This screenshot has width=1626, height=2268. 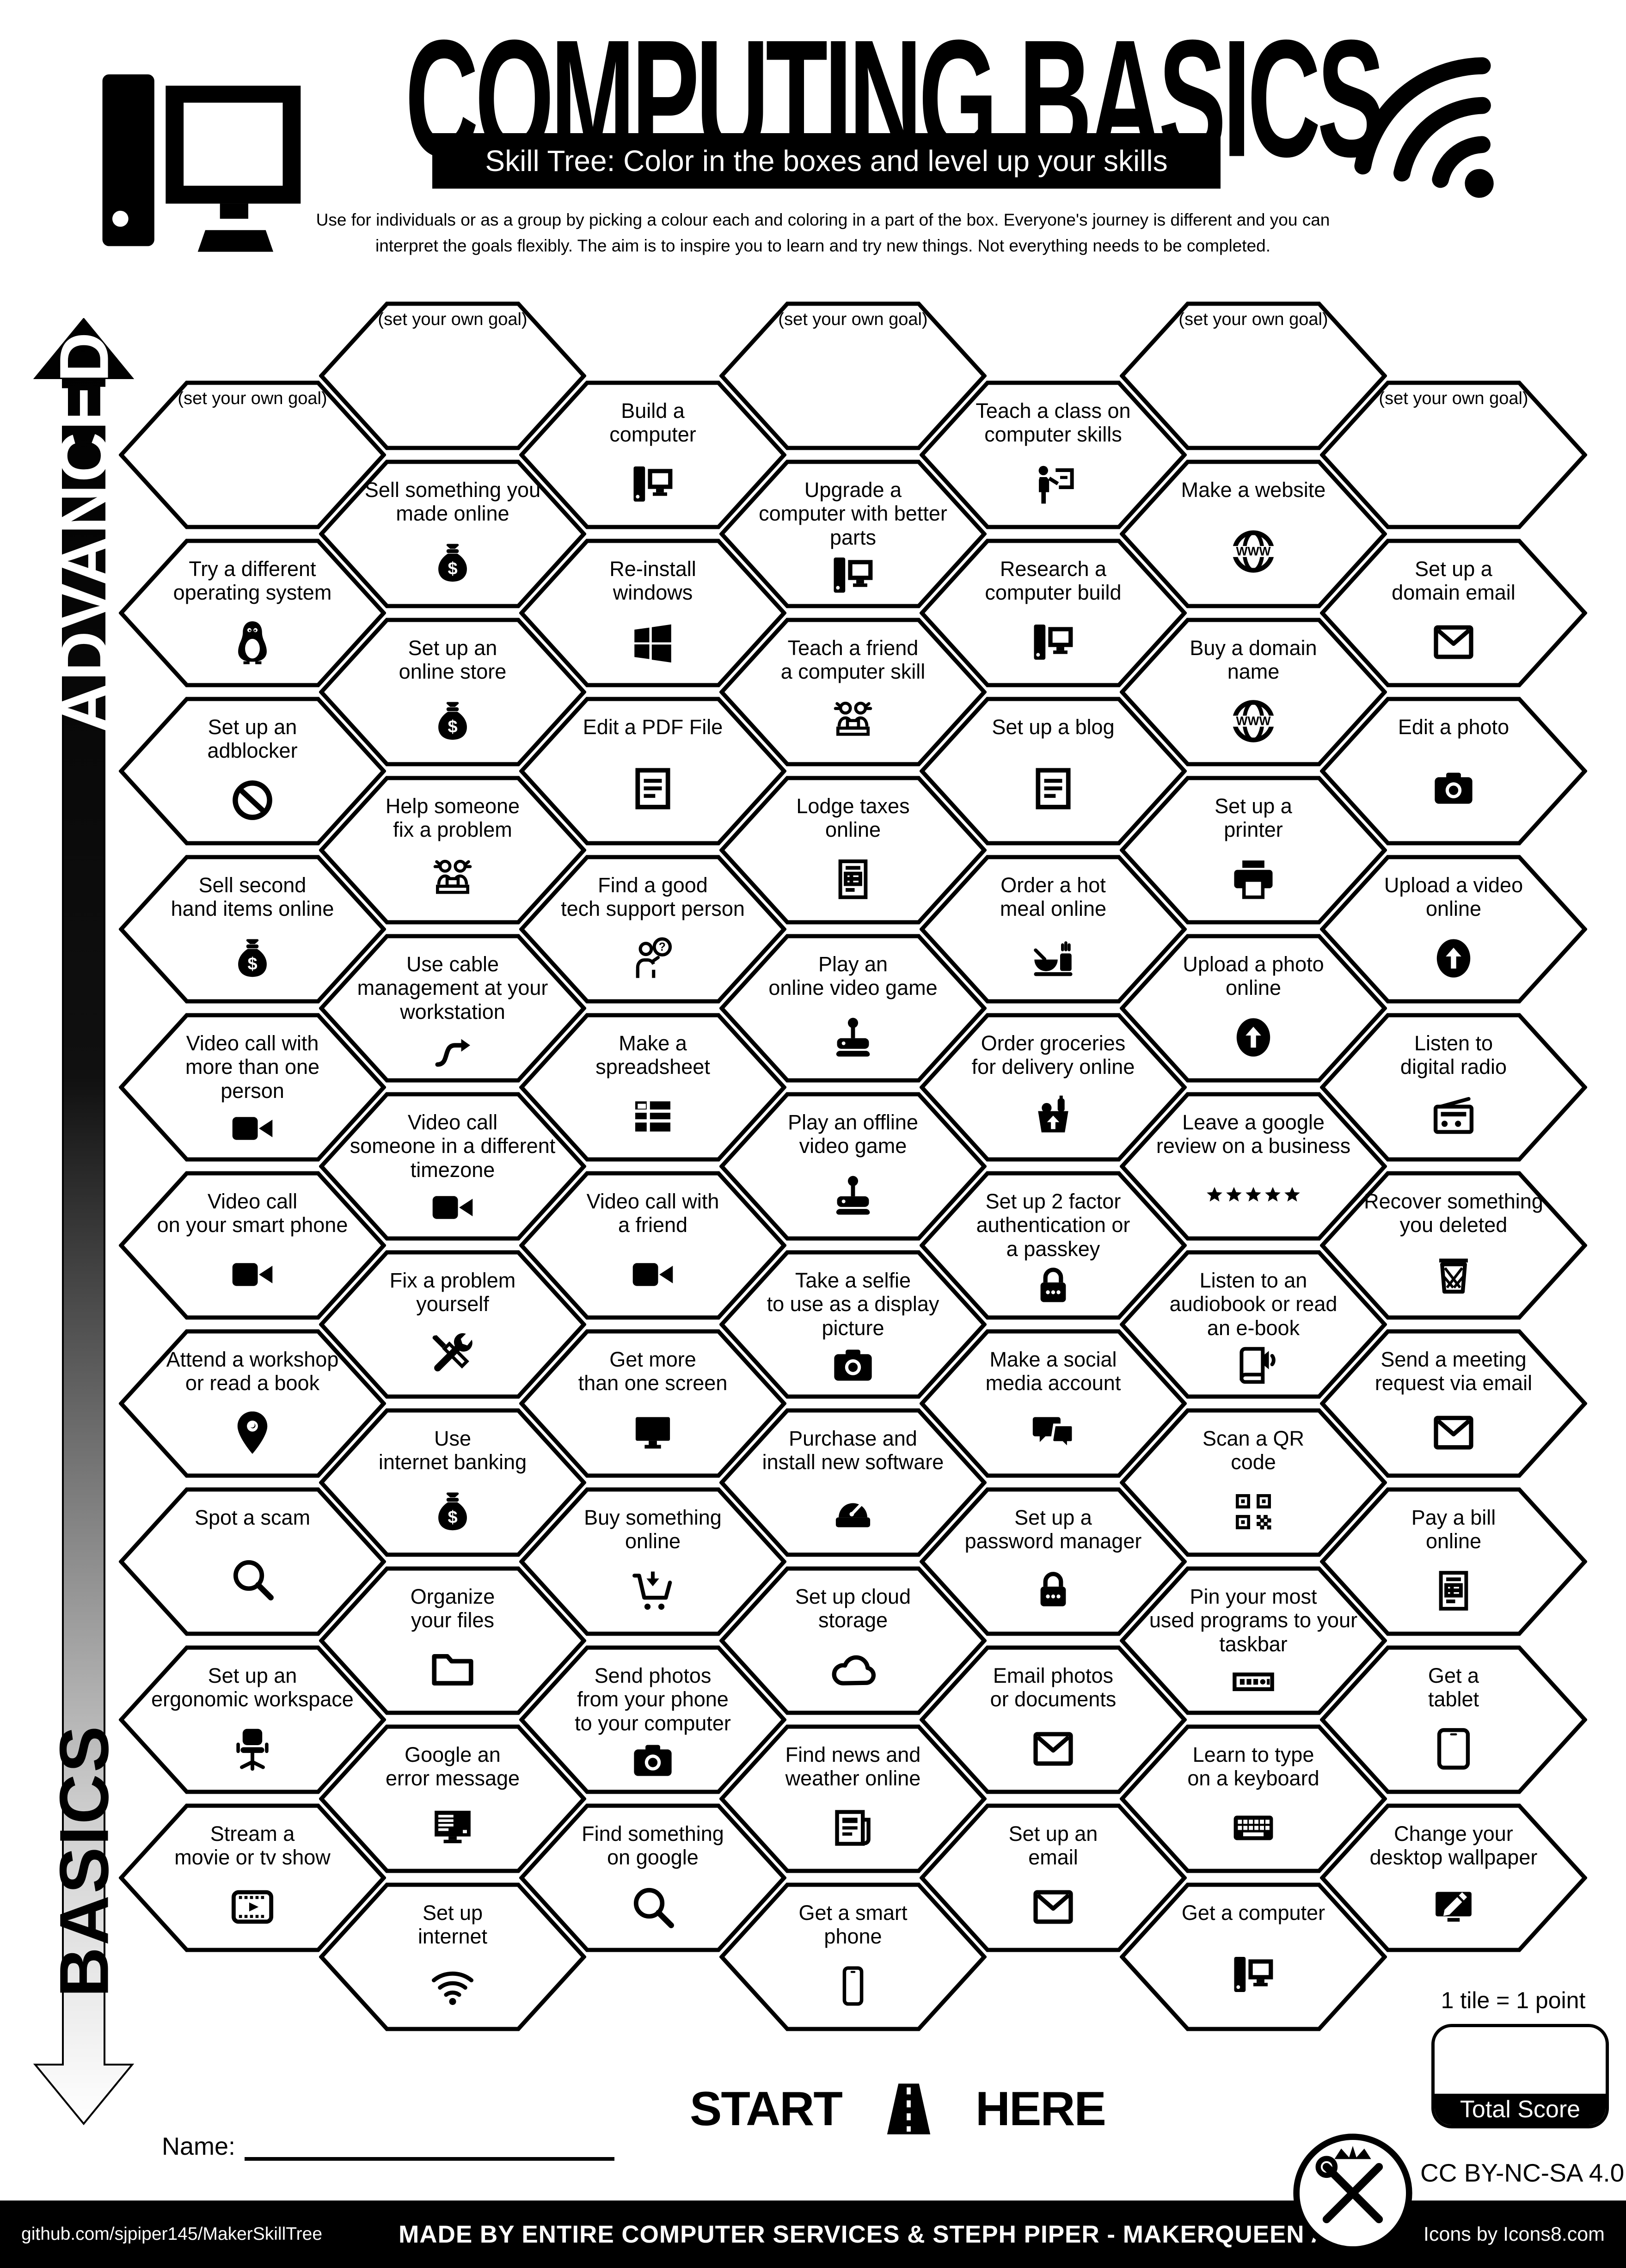 What do you see at coordinates (1253, 1166) in the screenshot?
I see `skill-tile: Leave a google review on a business` at bounding box center [1253, 1166].